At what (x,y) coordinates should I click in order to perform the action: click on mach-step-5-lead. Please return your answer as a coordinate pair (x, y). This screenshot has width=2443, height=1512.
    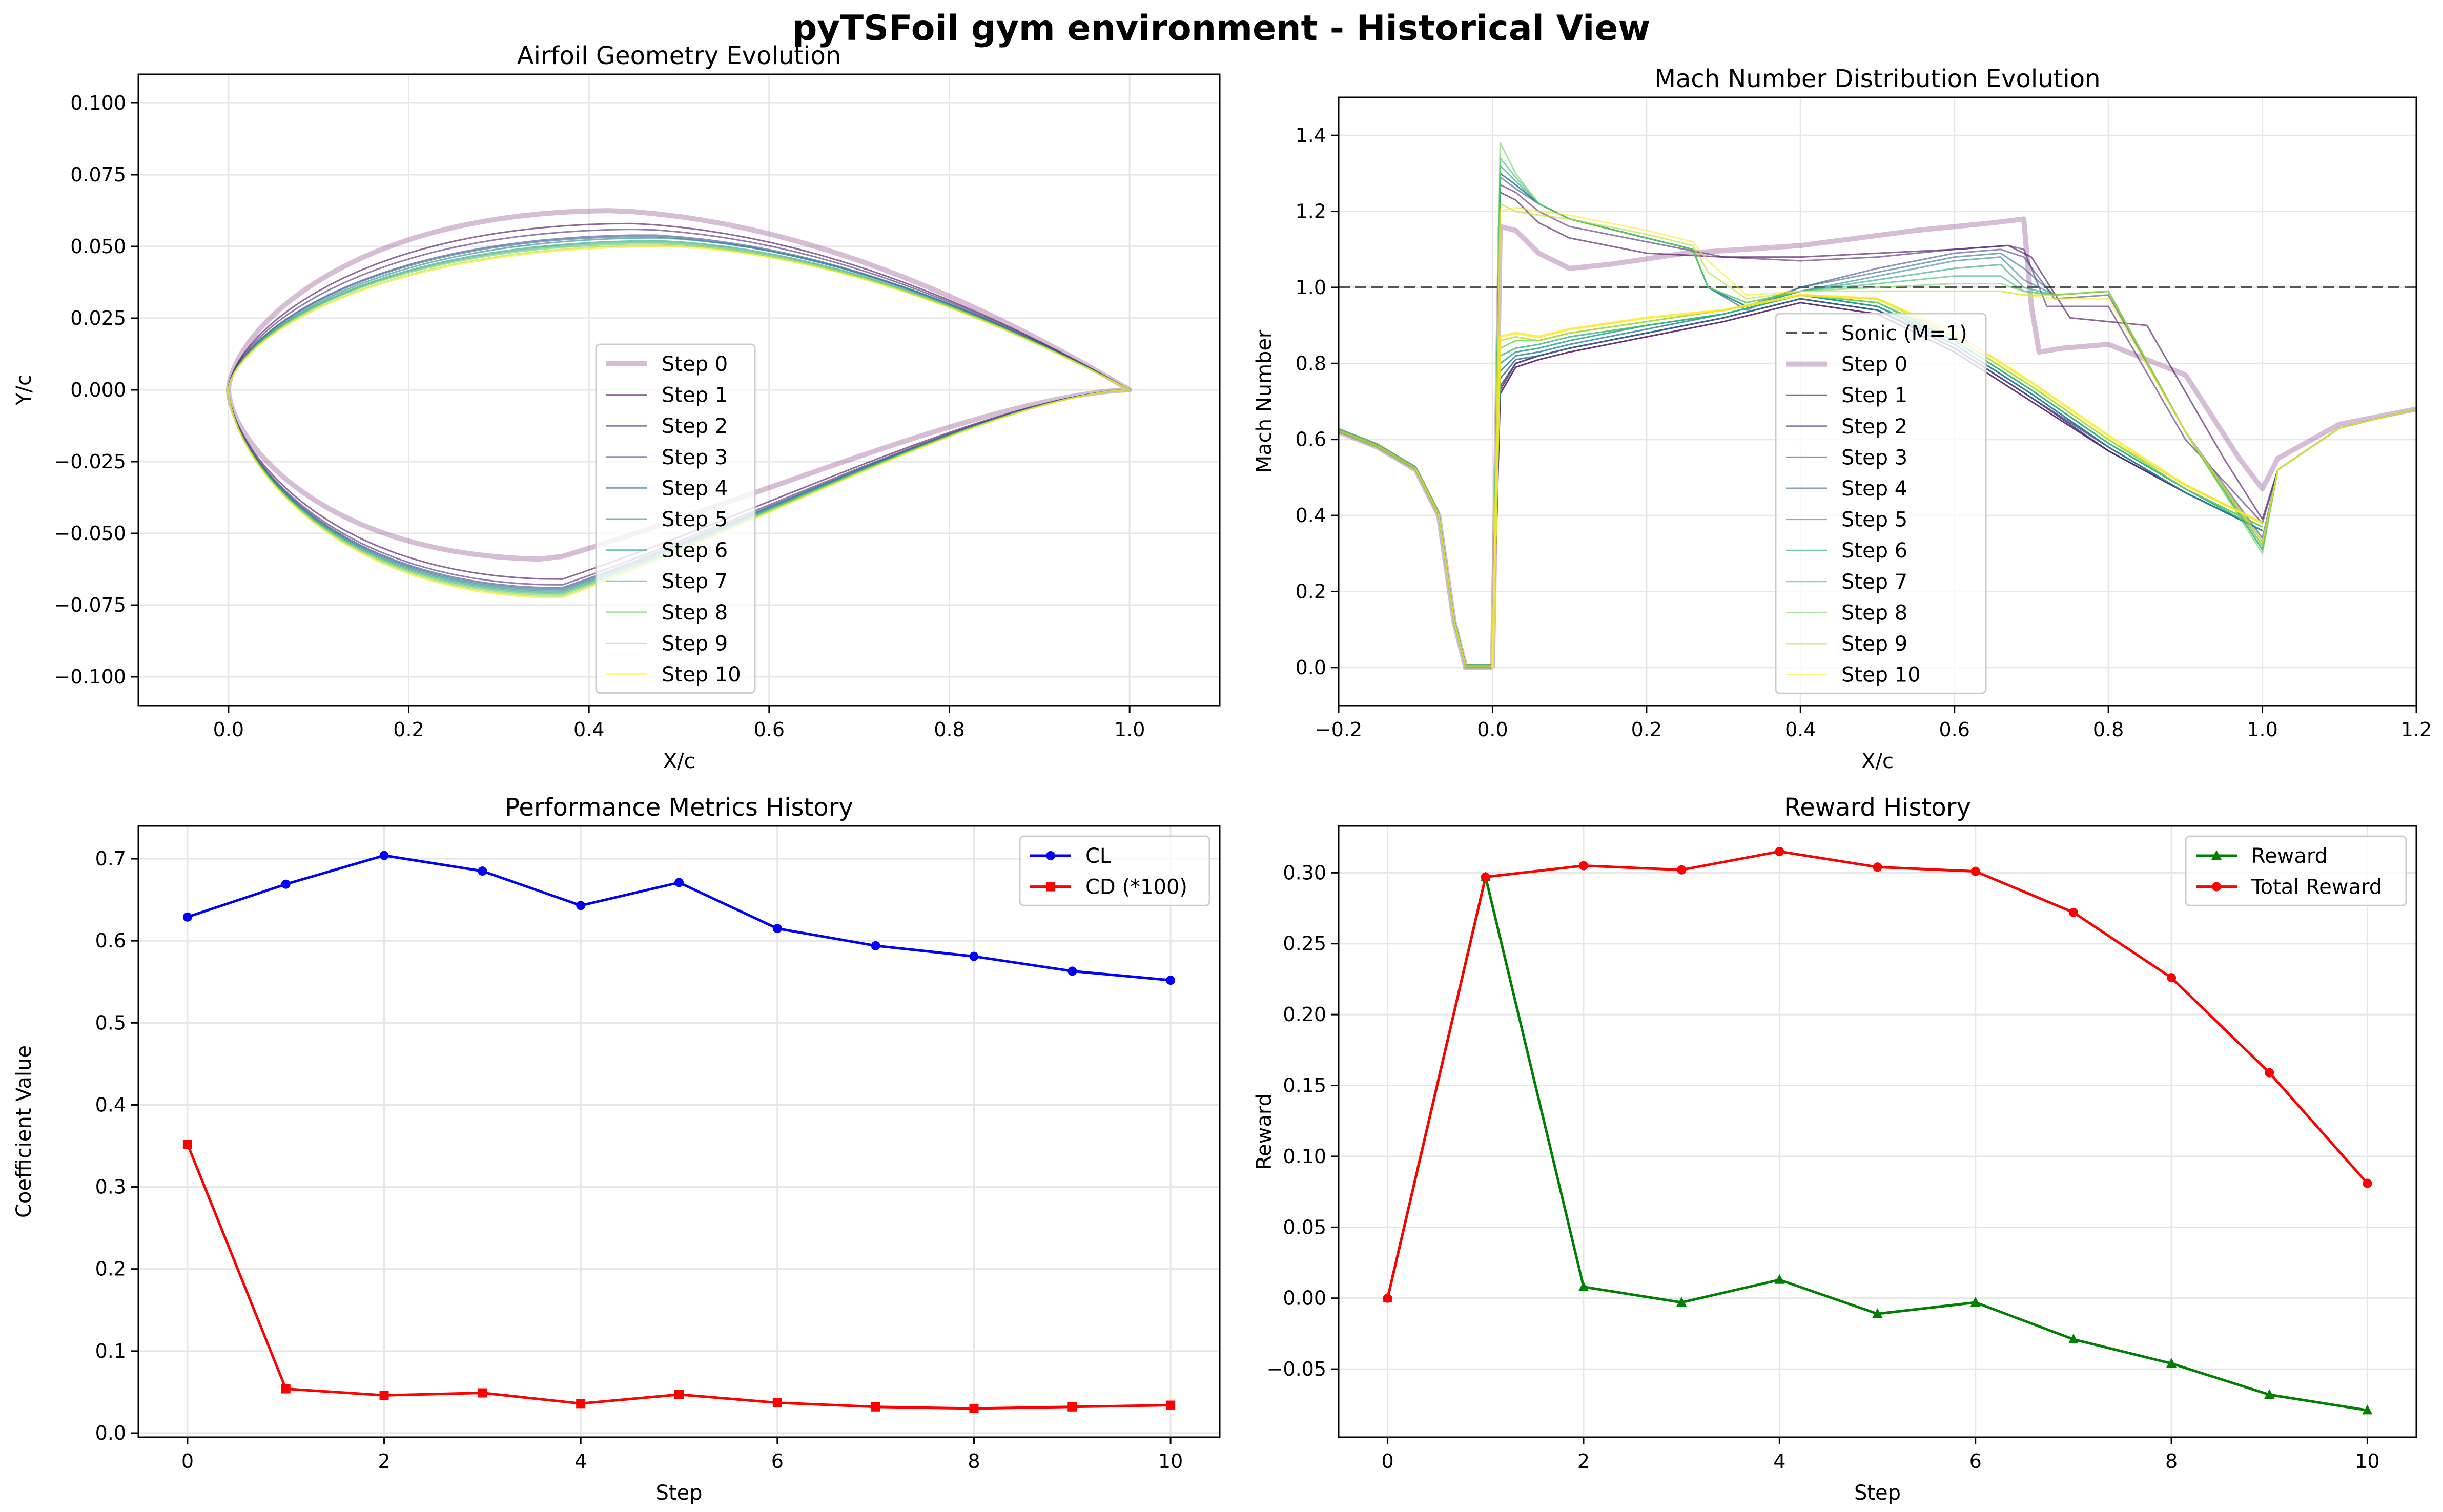
    Looking at the image, I should click on (1416, 547).